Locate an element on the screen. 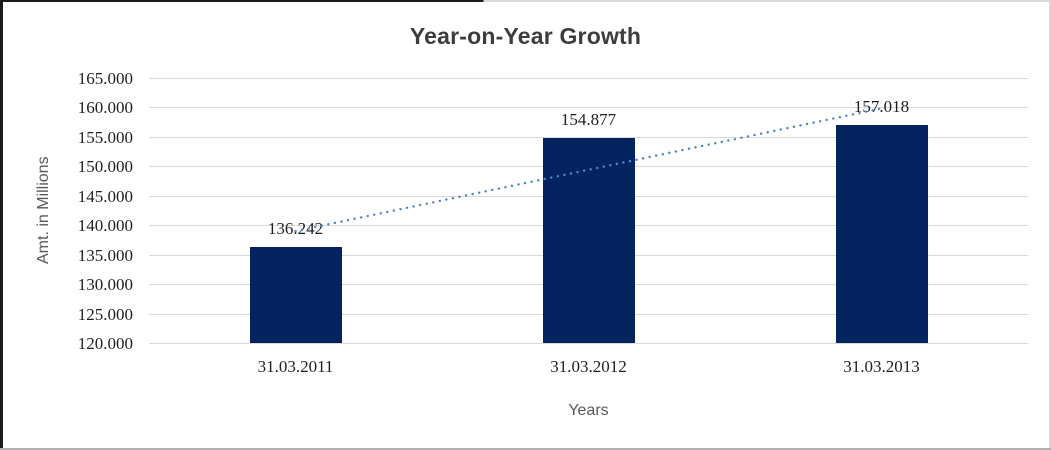 The image size is (1051, 450). x-tick-label: 31.03.2011 is located at coordinates (295, 366).